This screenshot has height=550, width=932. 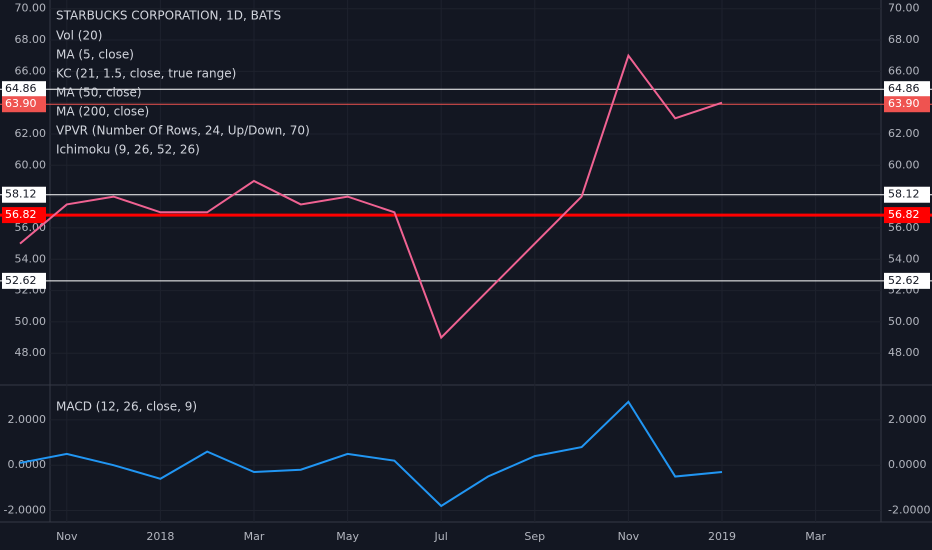 I want to click on left-tick-label: 56.00, so click(x=31, y=227).